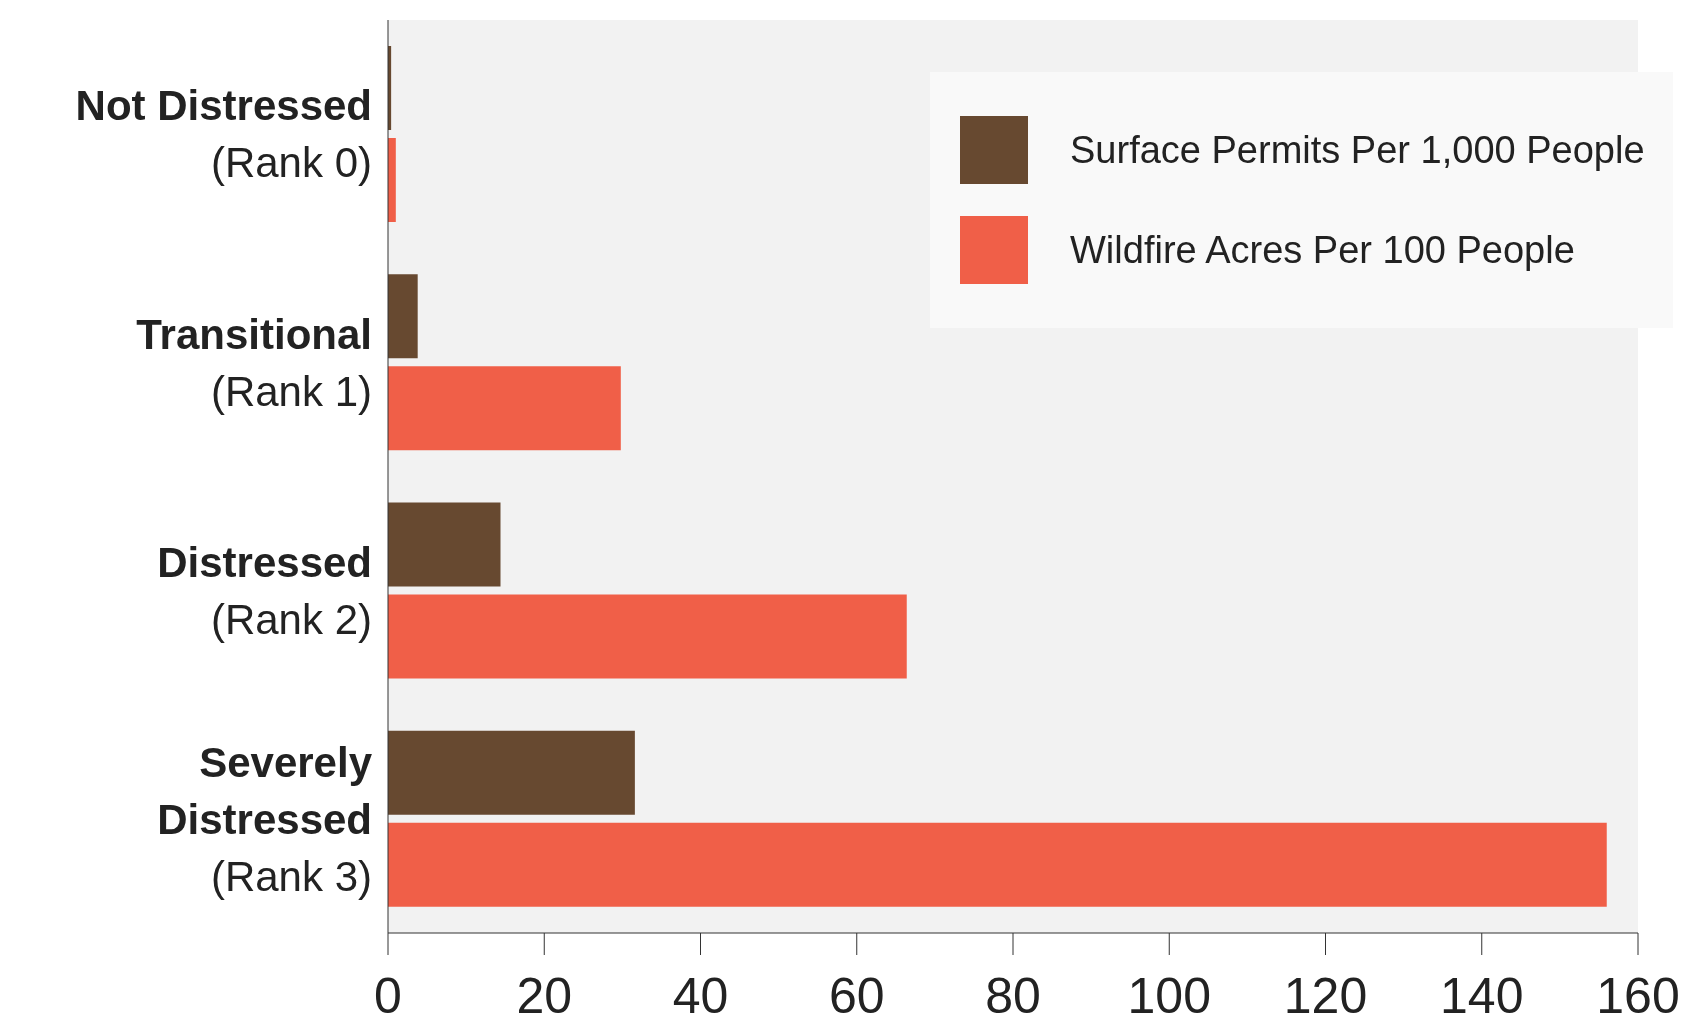 This screenshot has width=1701, height=1032. What do you see at coordinates (388, 995) in the screenshot?
I see `x-tick-label: 0` at bounding box center [388, 995].